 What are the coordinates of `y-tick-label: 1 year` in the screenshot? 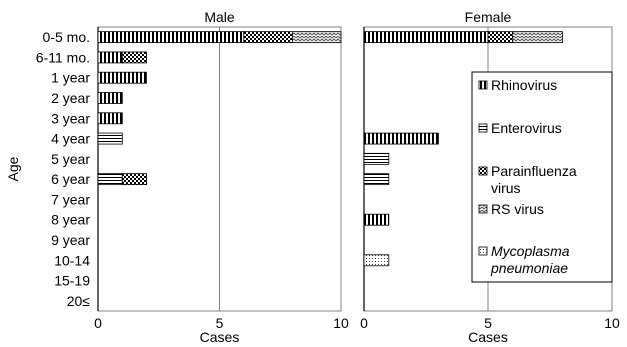 It's located at (70, 78).